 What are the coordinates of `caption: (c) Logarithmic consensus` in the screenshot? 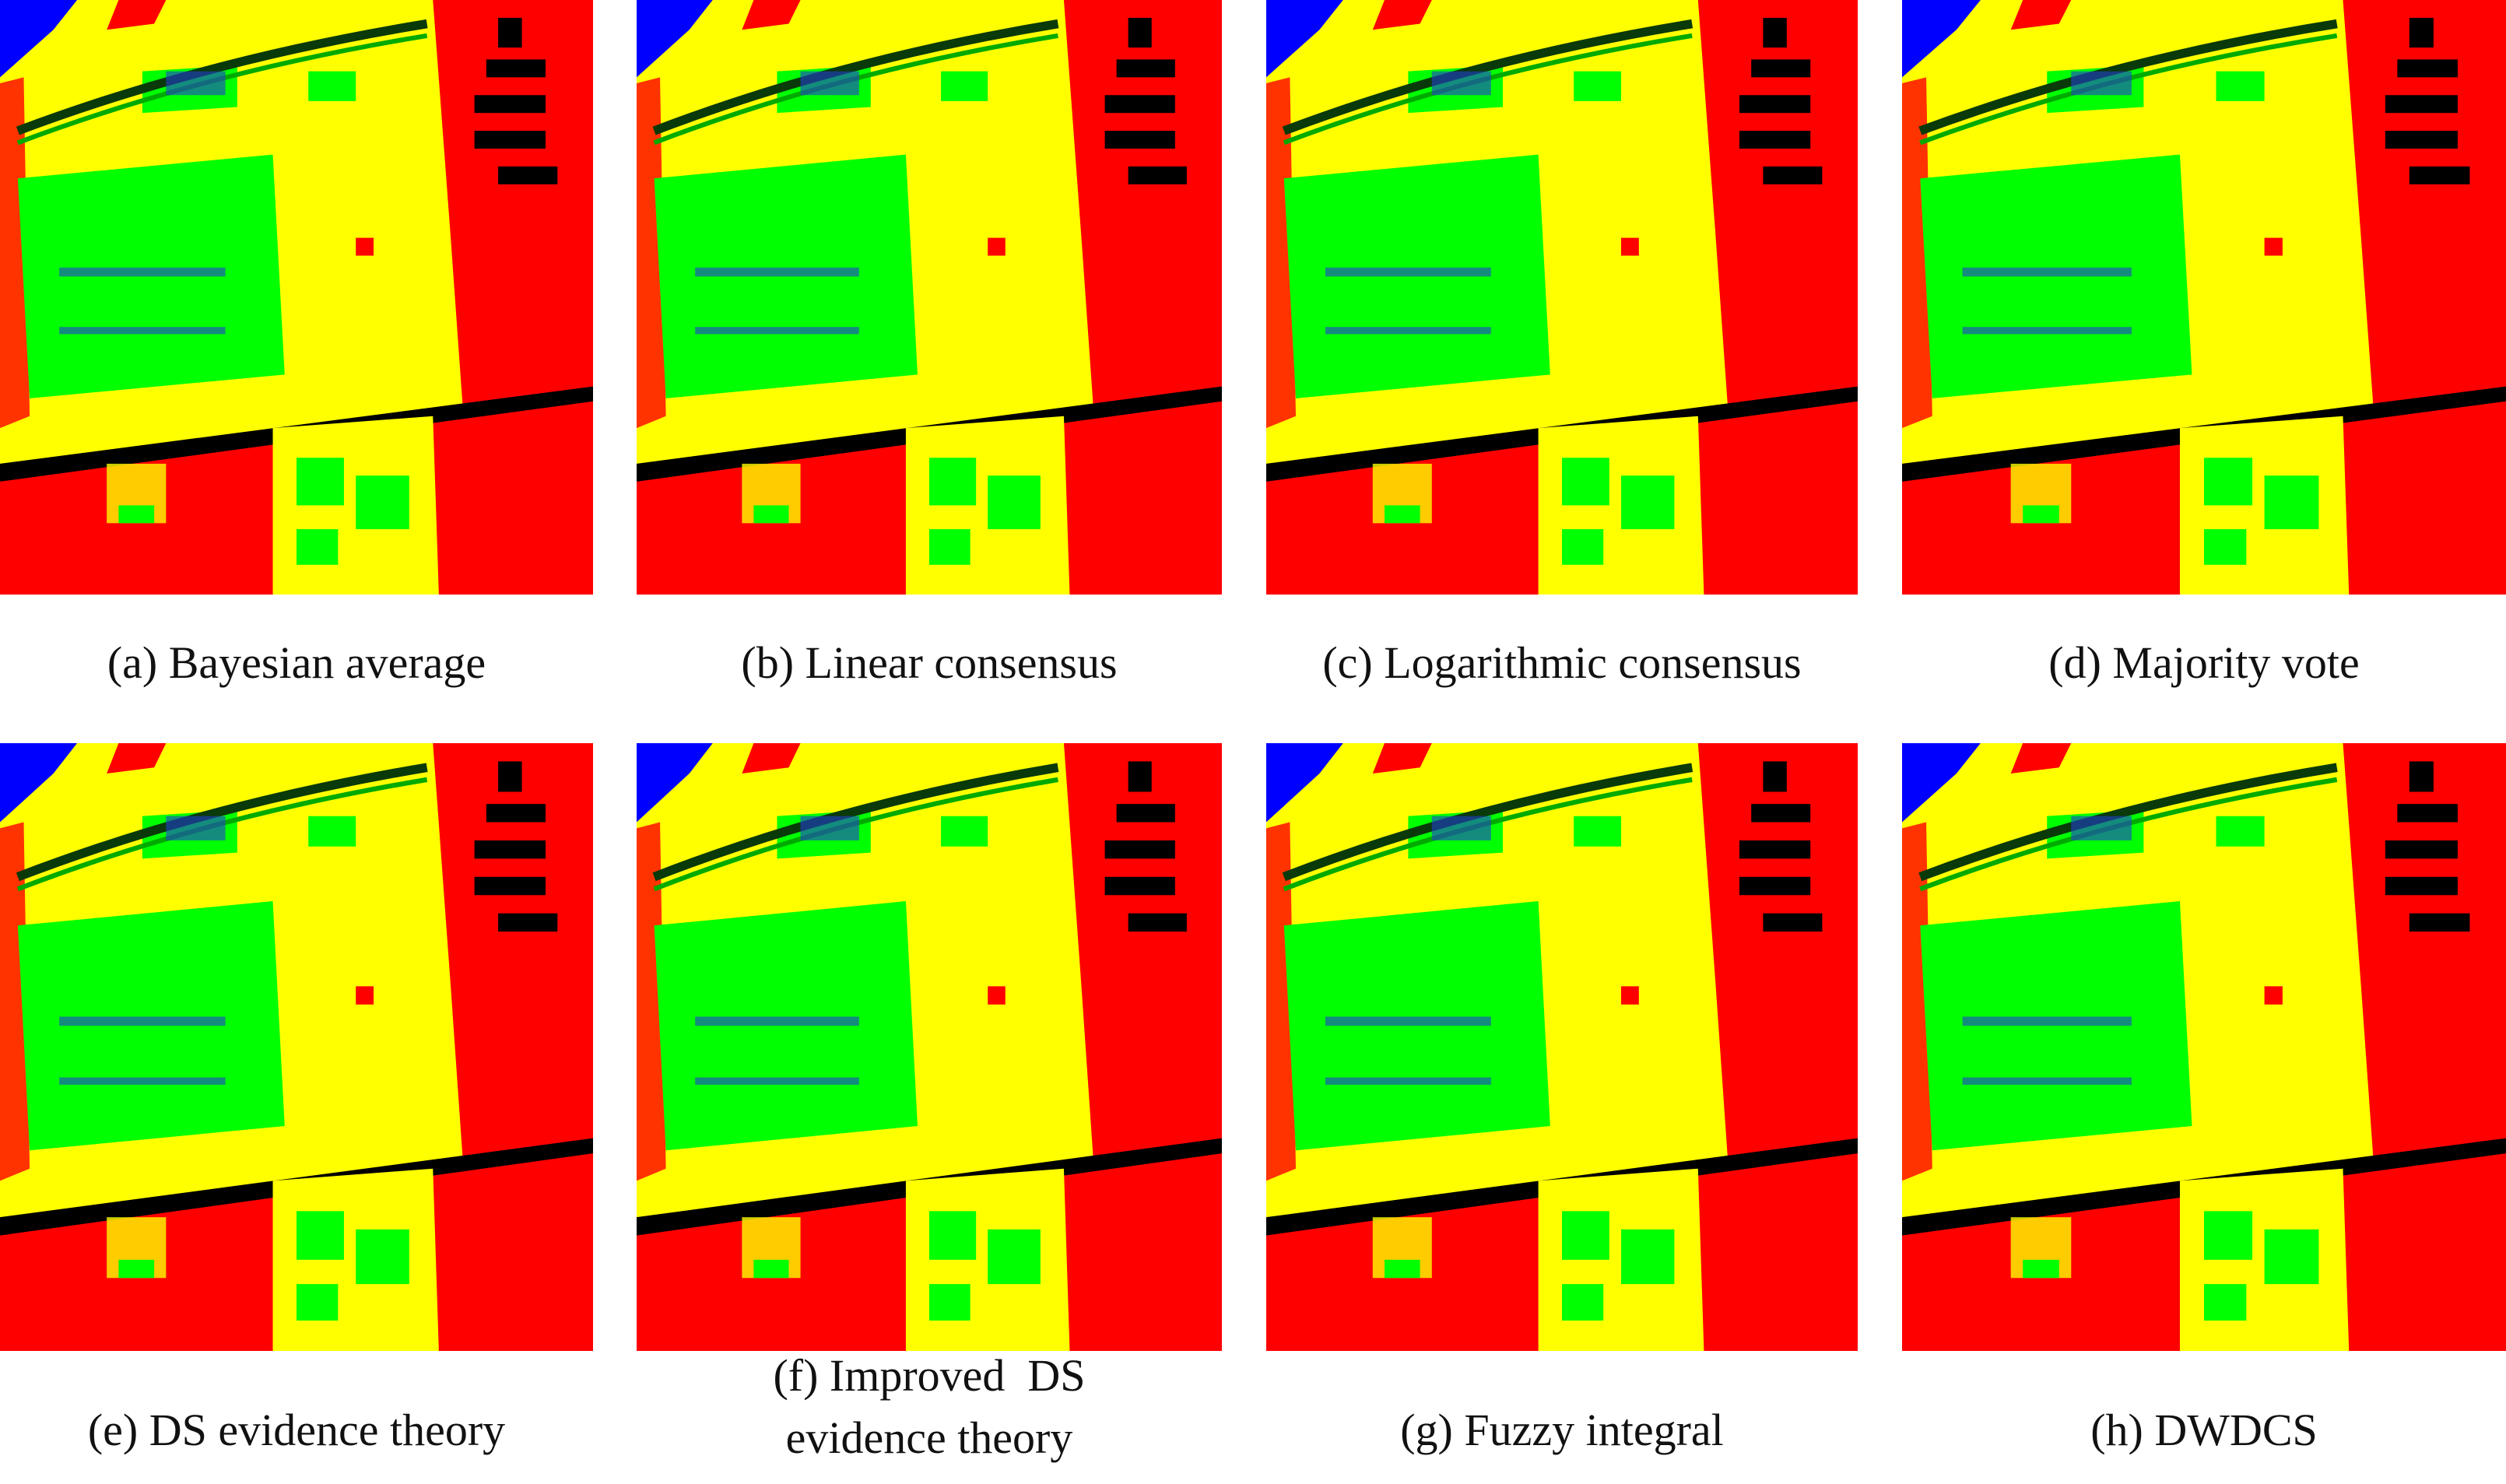 It's located at (1562, 663).